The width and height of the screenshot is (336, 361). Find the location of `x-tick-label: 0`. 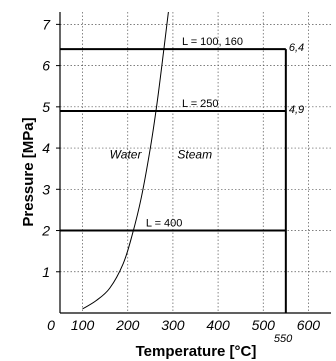

x-tick-label: 0 is located at coordinates (51, 325).